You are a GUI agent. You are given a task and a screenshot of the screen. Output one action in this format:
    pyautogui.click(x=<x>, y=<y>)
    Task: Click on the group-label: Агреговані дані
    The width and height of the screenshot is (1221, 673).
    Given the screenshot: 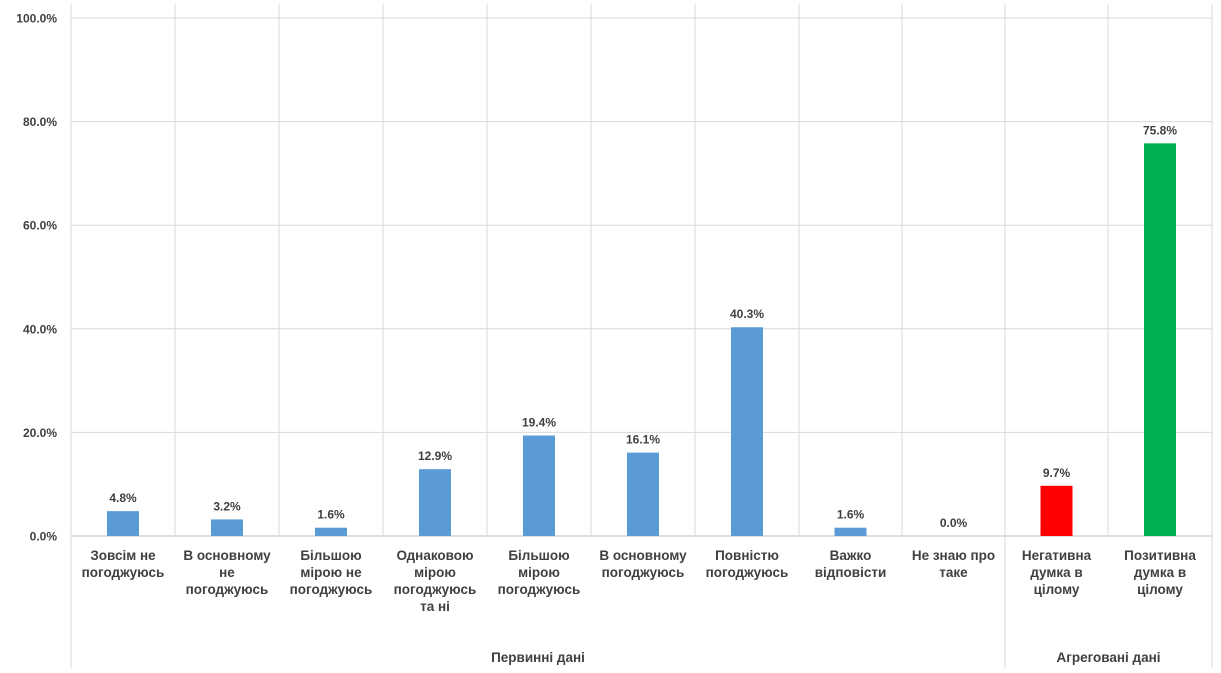 What is the action you would take?
    pyautogui.click(x=1108, y=657)
    